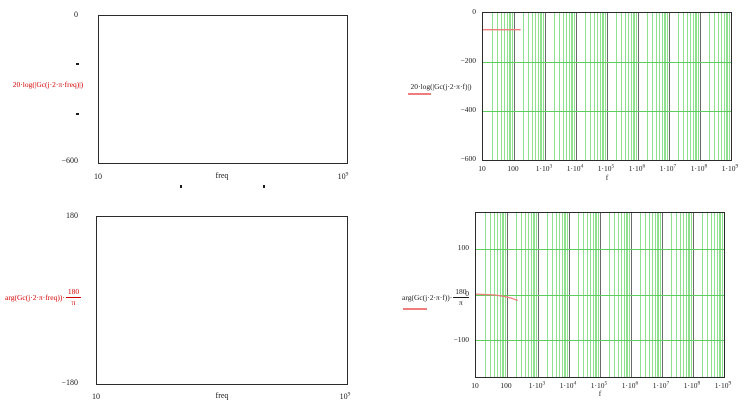 The image size is (749, 413). Describe the element at coordinates (463, 248) in the screenshot. I see `y-tick-label: 100` at that location.